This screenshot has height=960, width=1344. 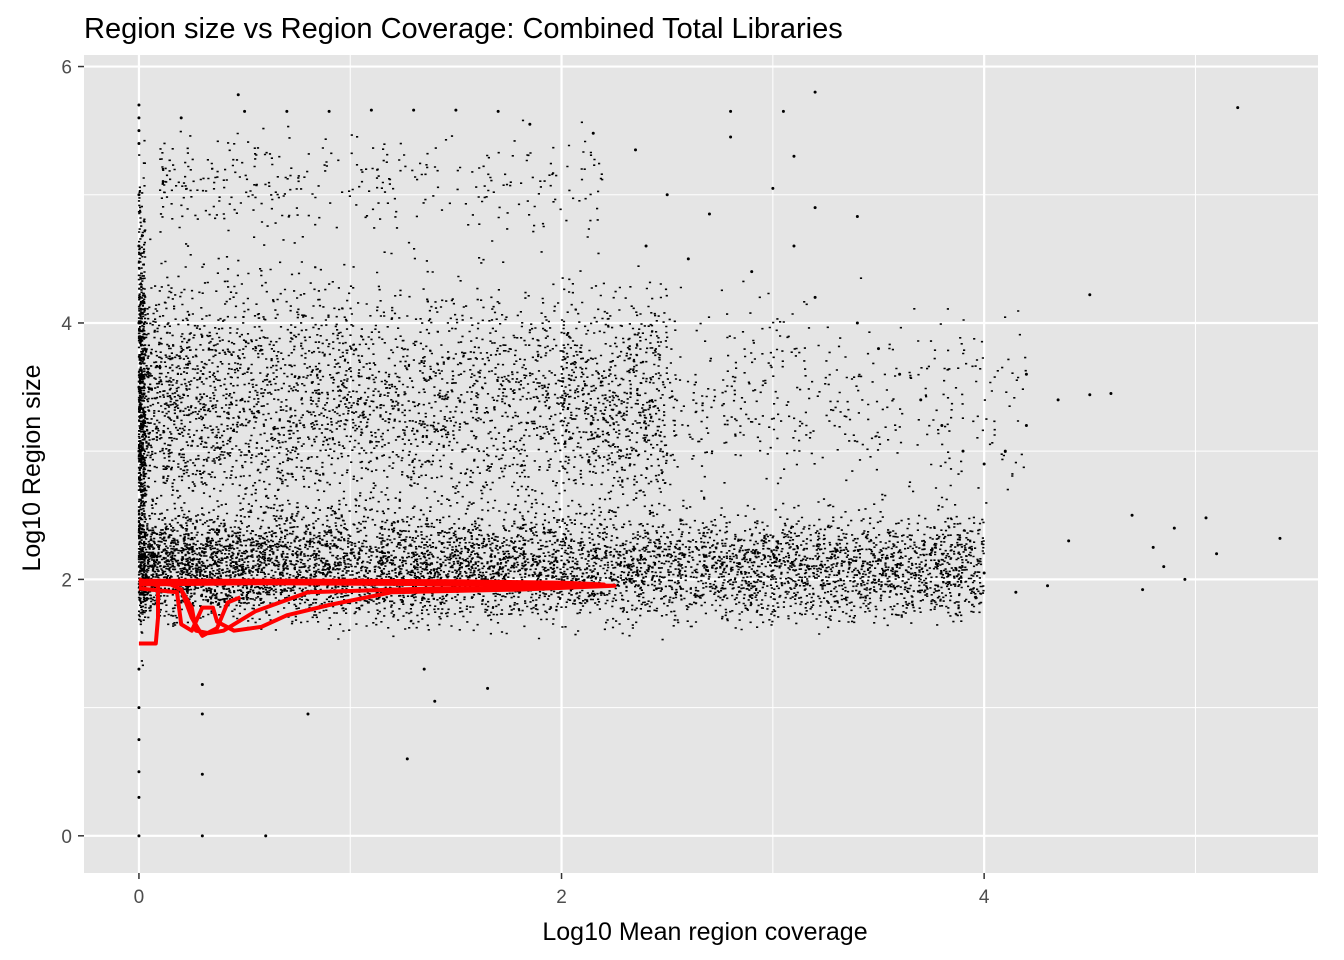 I want to click on y-tick-label: 4, so click(x=66, y=324).